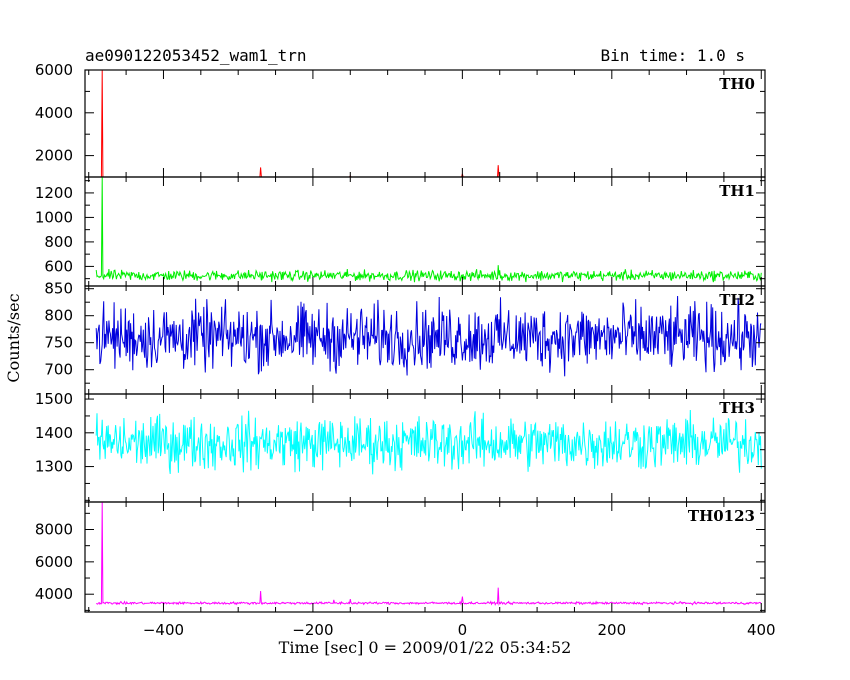 Image resolution: width=850 pixels, height=680 pixels. I want to click on panel-th3: 1300 1400 1500 TH3, so click(400, 446).